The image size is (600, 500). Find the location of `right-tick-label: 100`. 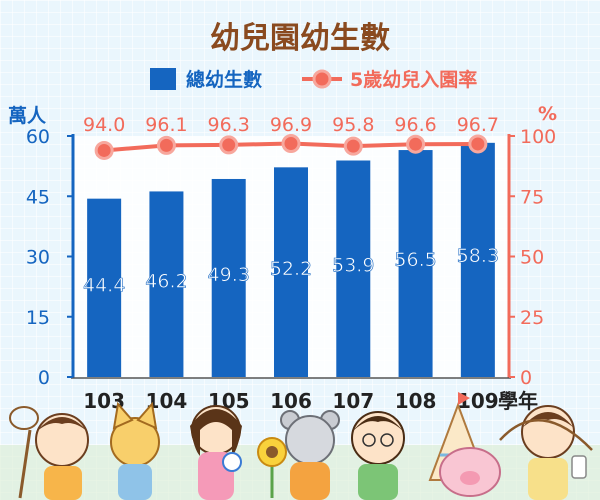

right-tick-label: 100 is located at coordinates (538, 137).